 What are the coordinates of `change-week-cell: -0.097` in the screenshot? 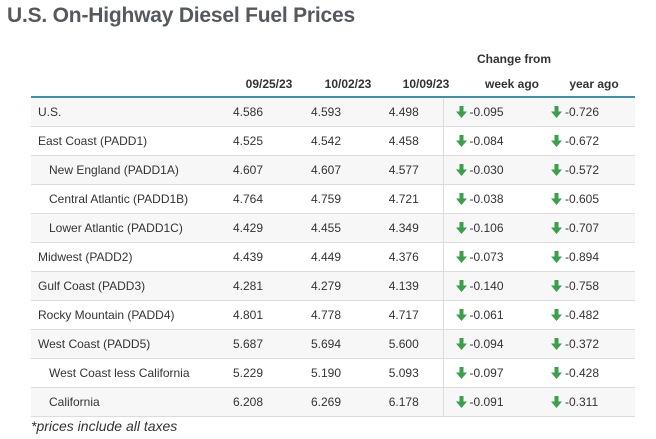 It's located at (490, 373).